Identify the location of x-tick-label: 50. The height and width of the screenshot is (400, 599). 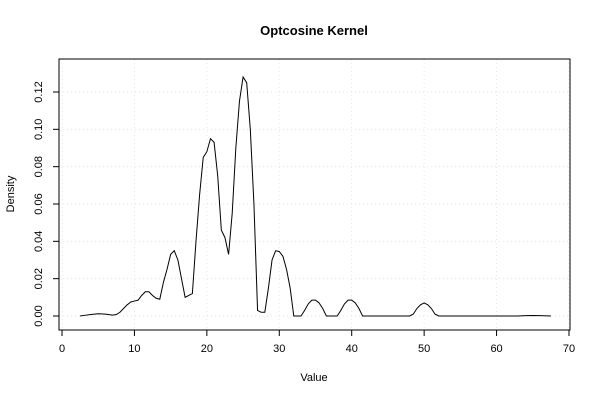
(424, 349).